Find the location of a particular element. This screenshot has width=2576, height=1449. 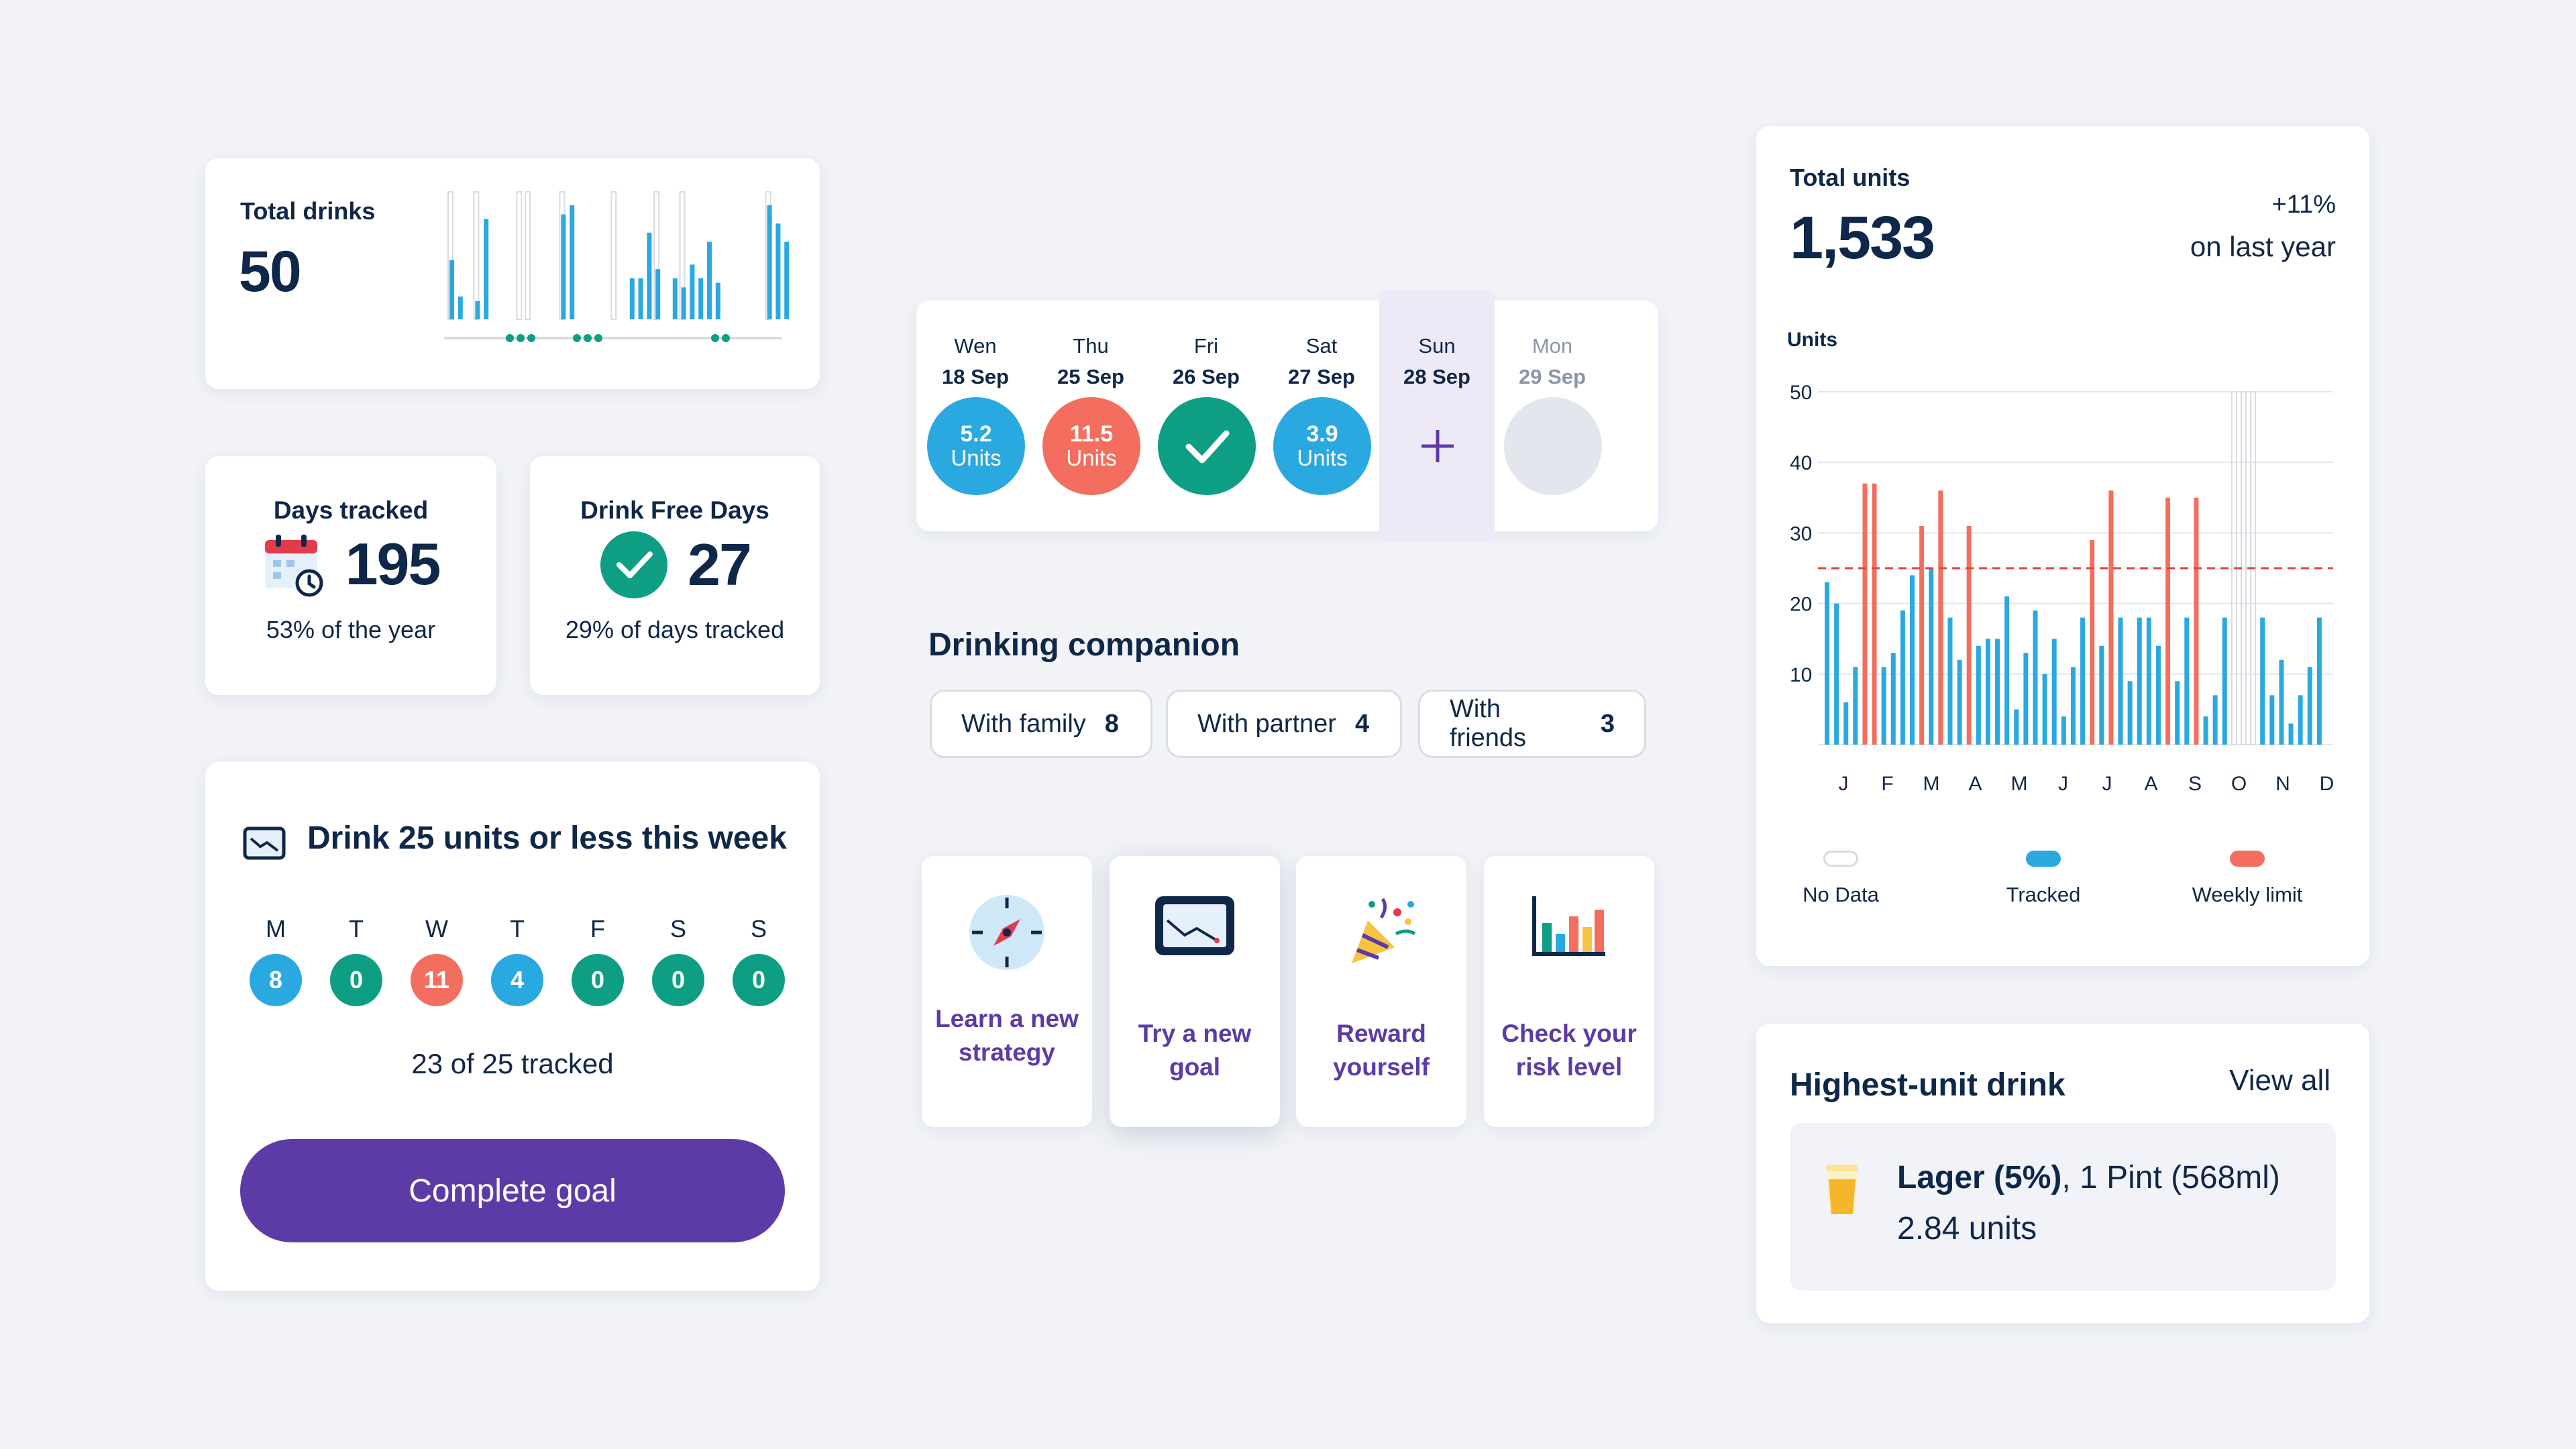

week-day-fri: Fri 26 Sep is located at coordinates (1206, 416).